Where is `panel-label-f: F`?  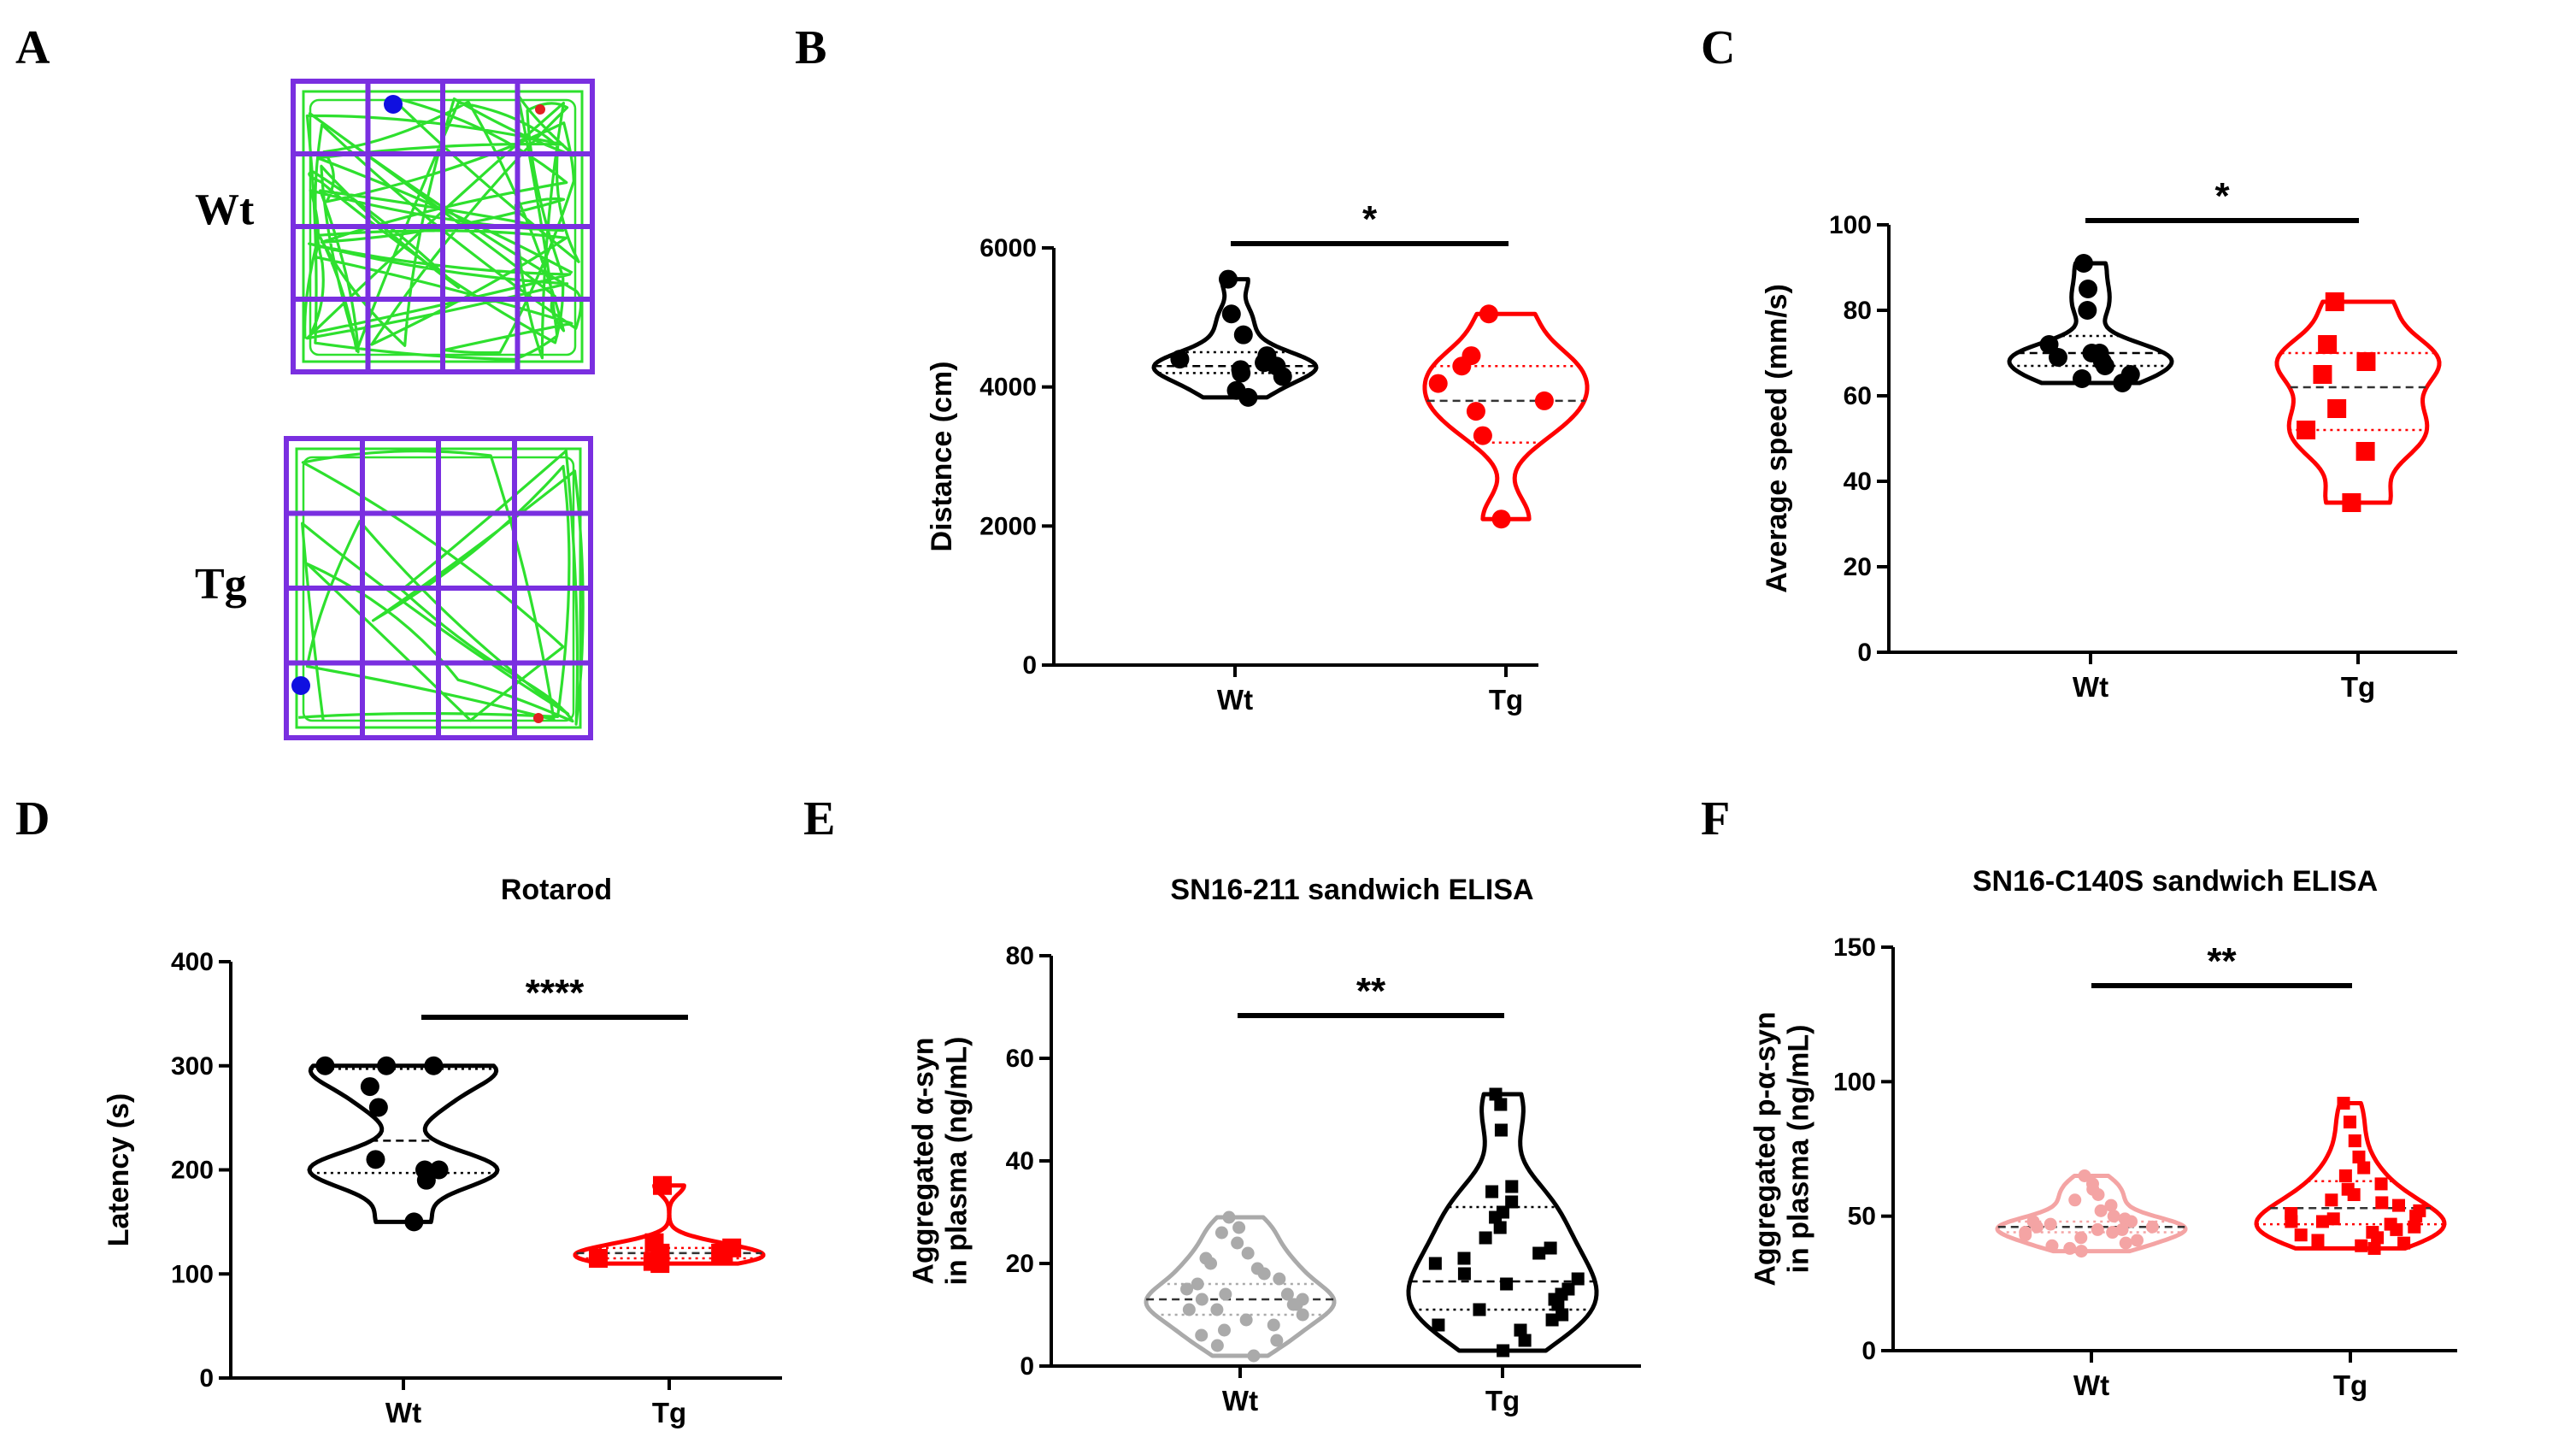
panel-label-f: F is located at coordinates (1715, 819).